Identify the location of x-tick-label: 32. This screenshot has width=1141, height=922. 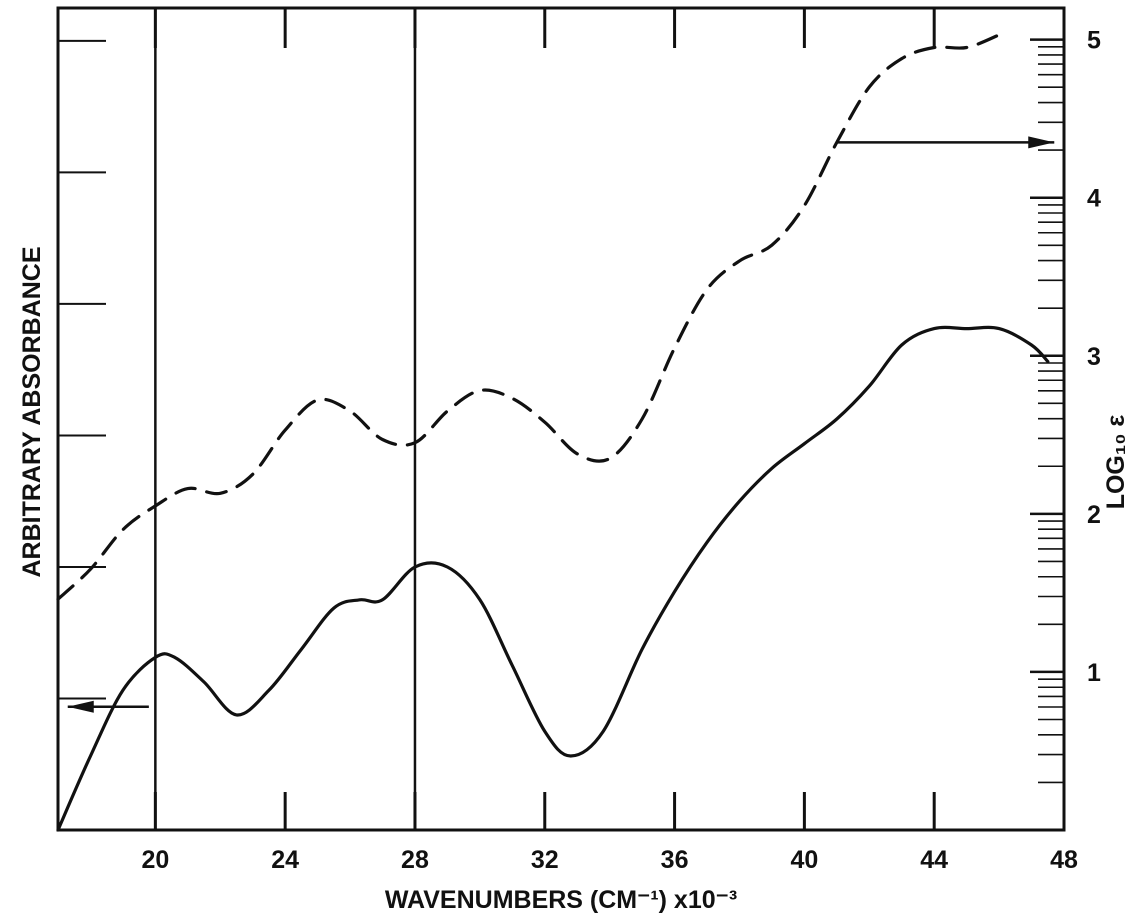
(545, 860).